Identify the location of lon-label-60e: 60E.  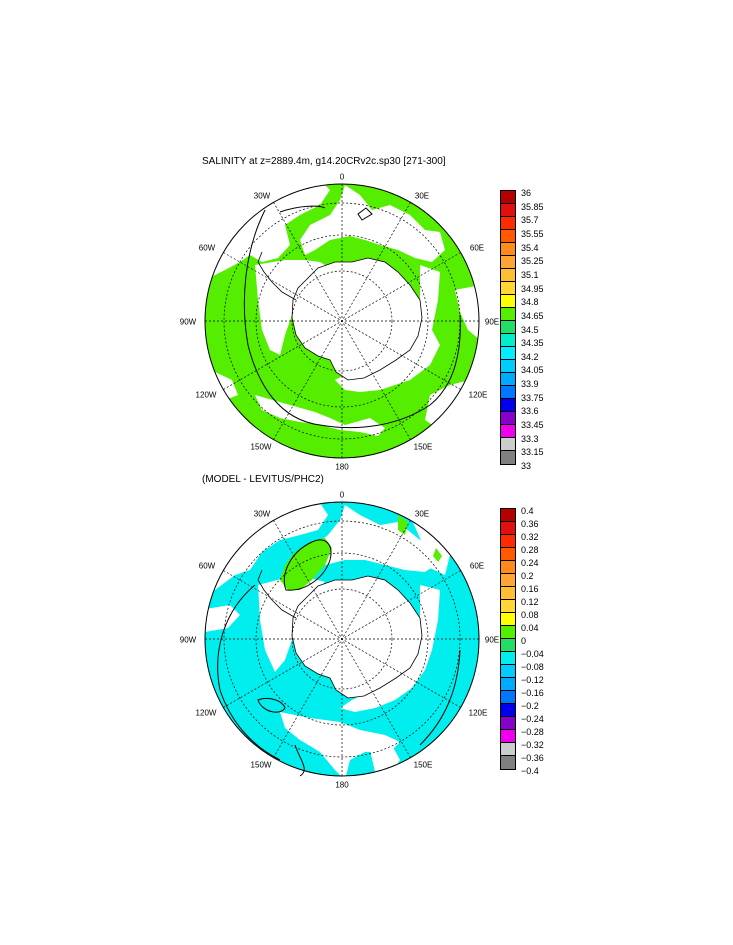
(477, 566).